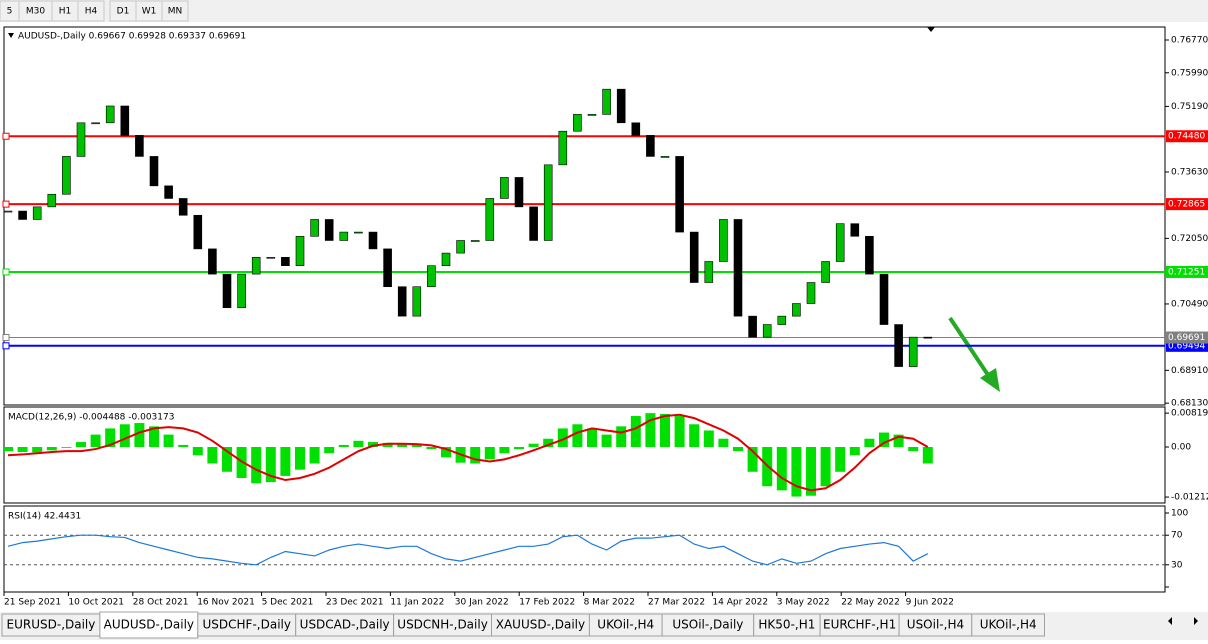 This screenshot has height=644, width=1208. Describe the element at coordinates (96, 603) in the screenshot. I see `date-label: 10 Oct 2021` at that location.